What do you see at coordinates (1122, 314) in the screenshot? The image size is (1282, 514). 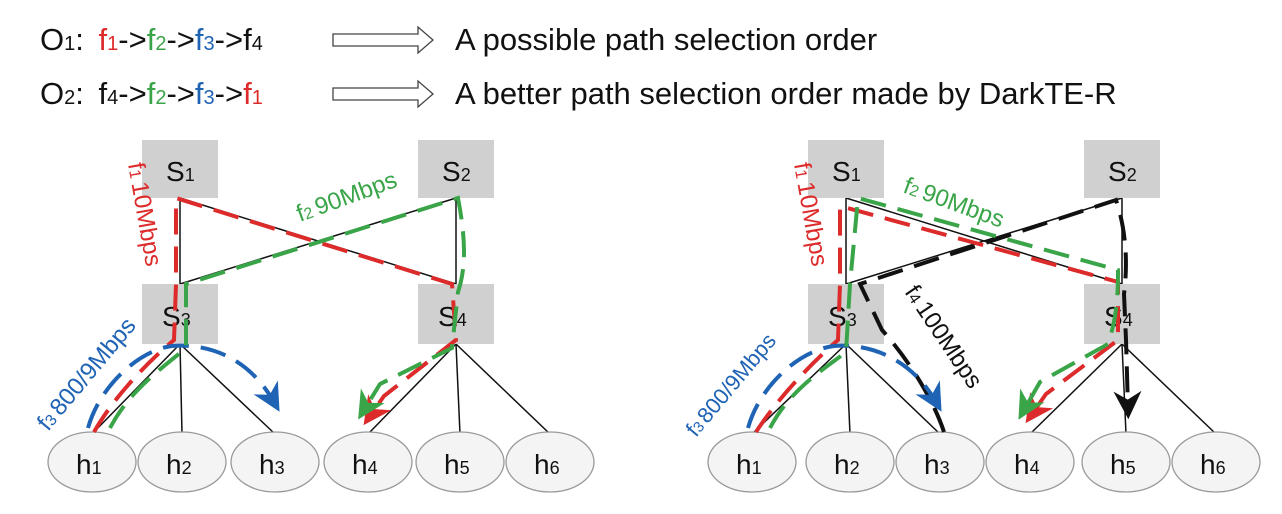 I see `switch-s4: S4` at bounding box center [1122, 314].